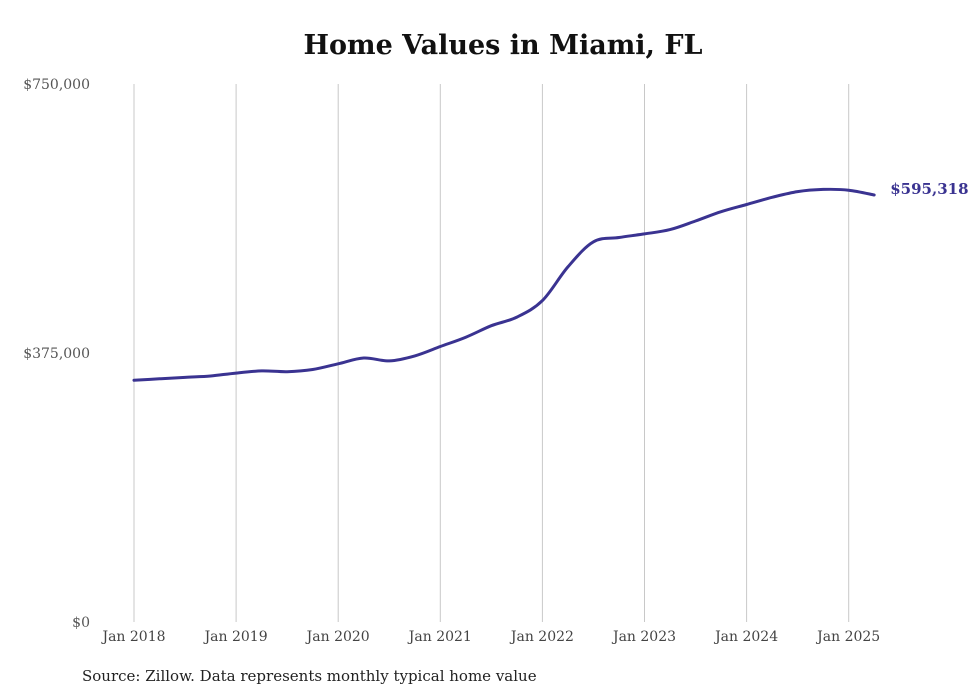 The width and height of the screenshot is (980, 699). I want to click on x-tick-label: Jan 2023, so click(643, 637).